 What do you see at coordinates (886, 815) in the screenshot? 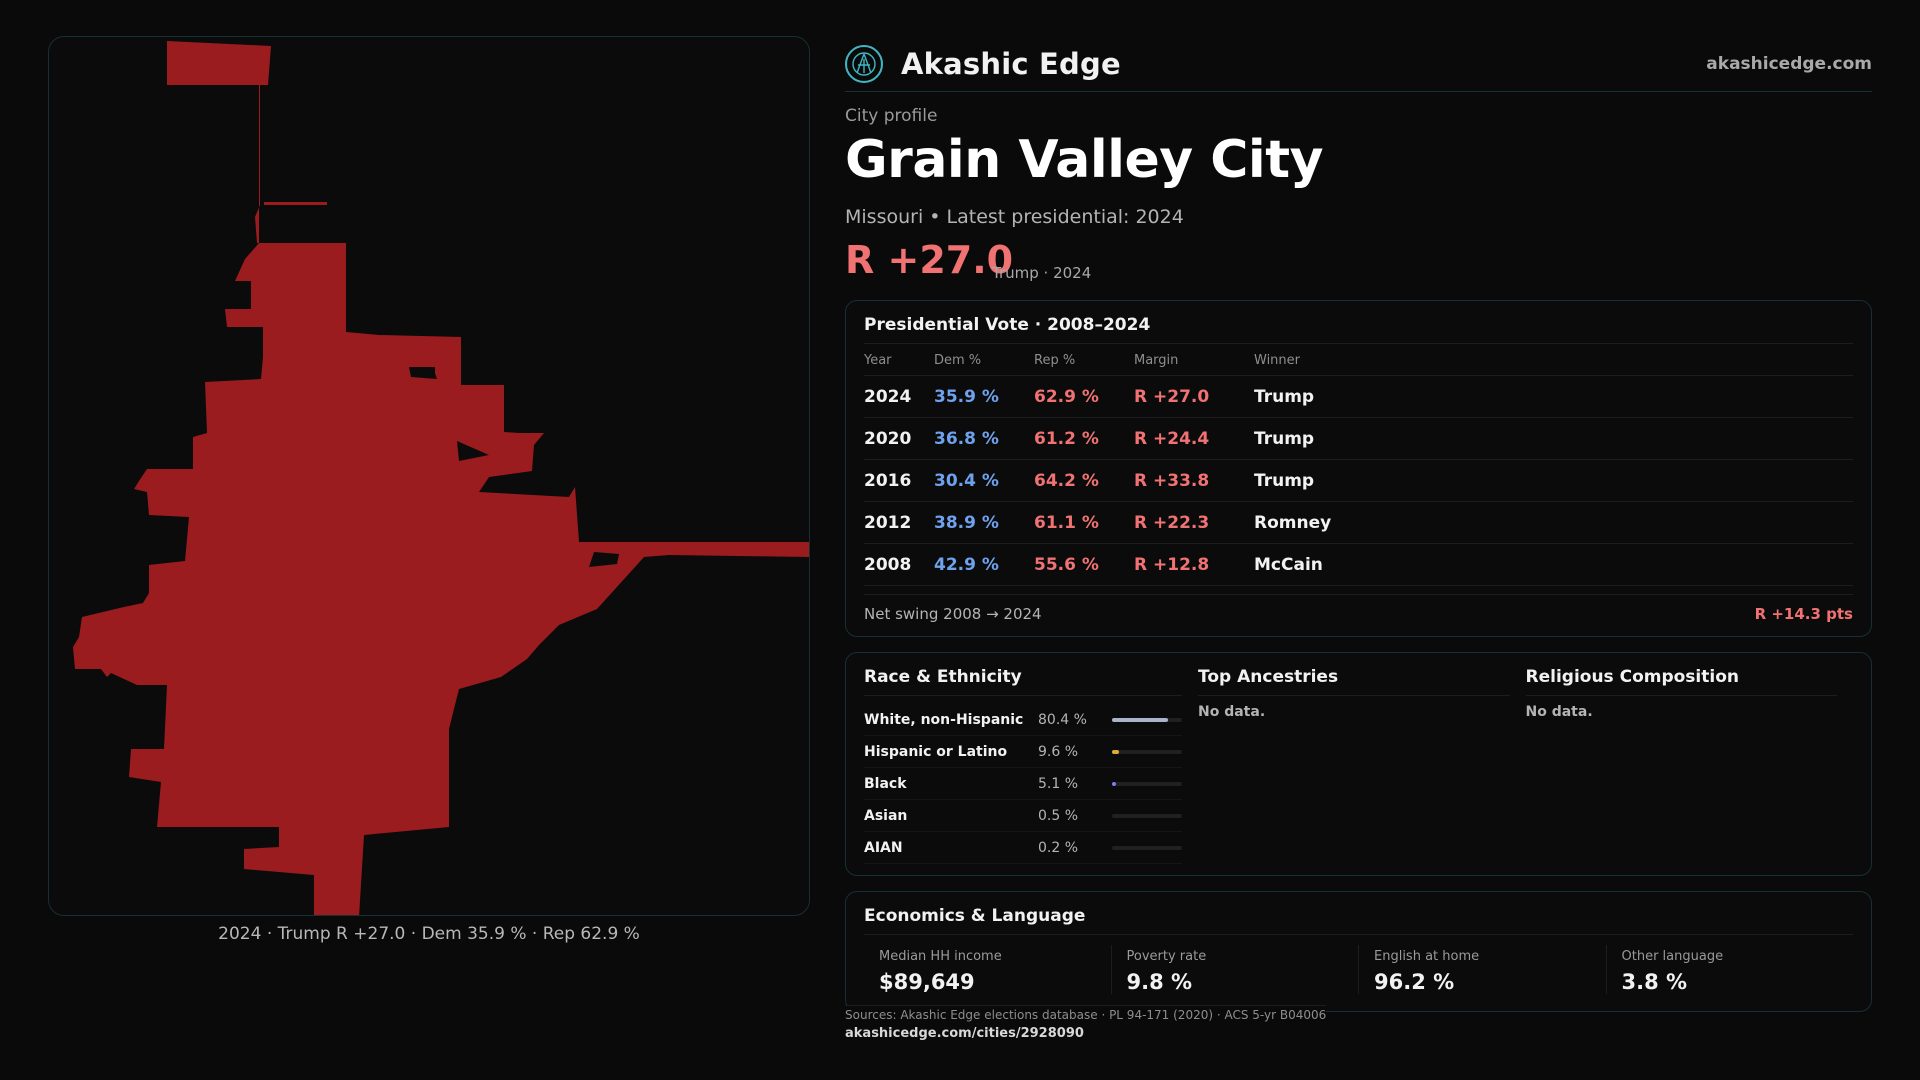
I see `race-name: Asian` at bounding box center [886, 815].